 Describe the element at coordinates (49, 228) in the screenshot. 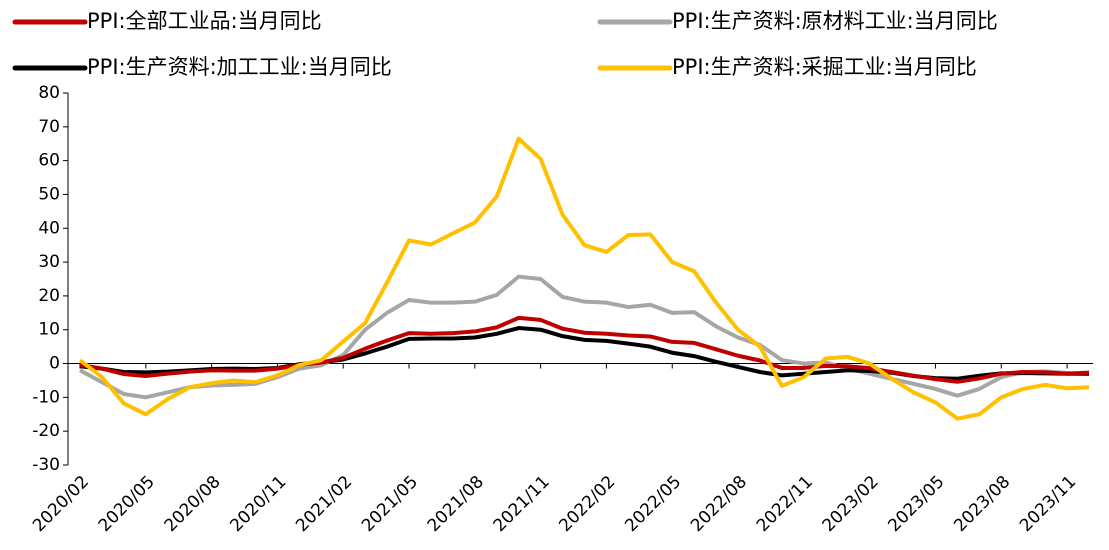

I see `y-tick-label: 40` at that location.